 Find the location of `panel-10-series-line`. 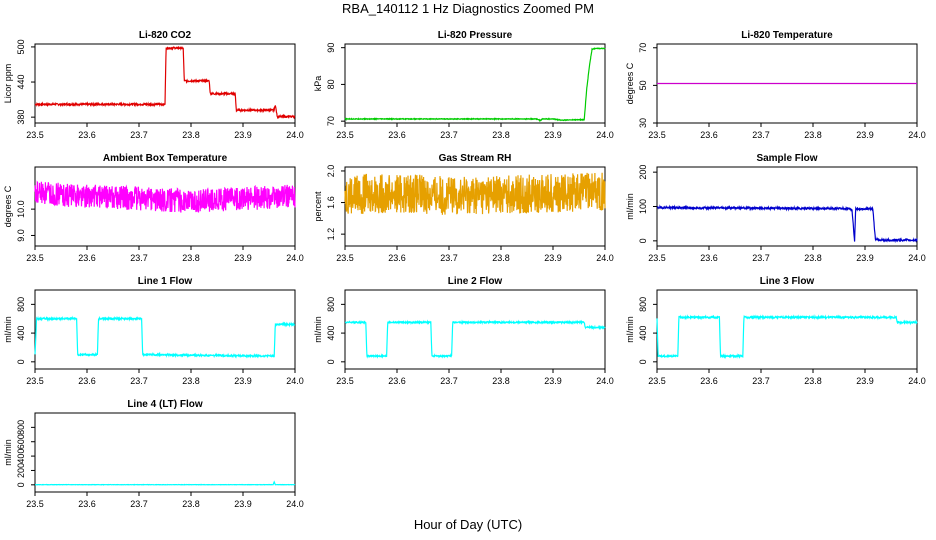

panel-10-series-line is located at coordinates (165, 483).